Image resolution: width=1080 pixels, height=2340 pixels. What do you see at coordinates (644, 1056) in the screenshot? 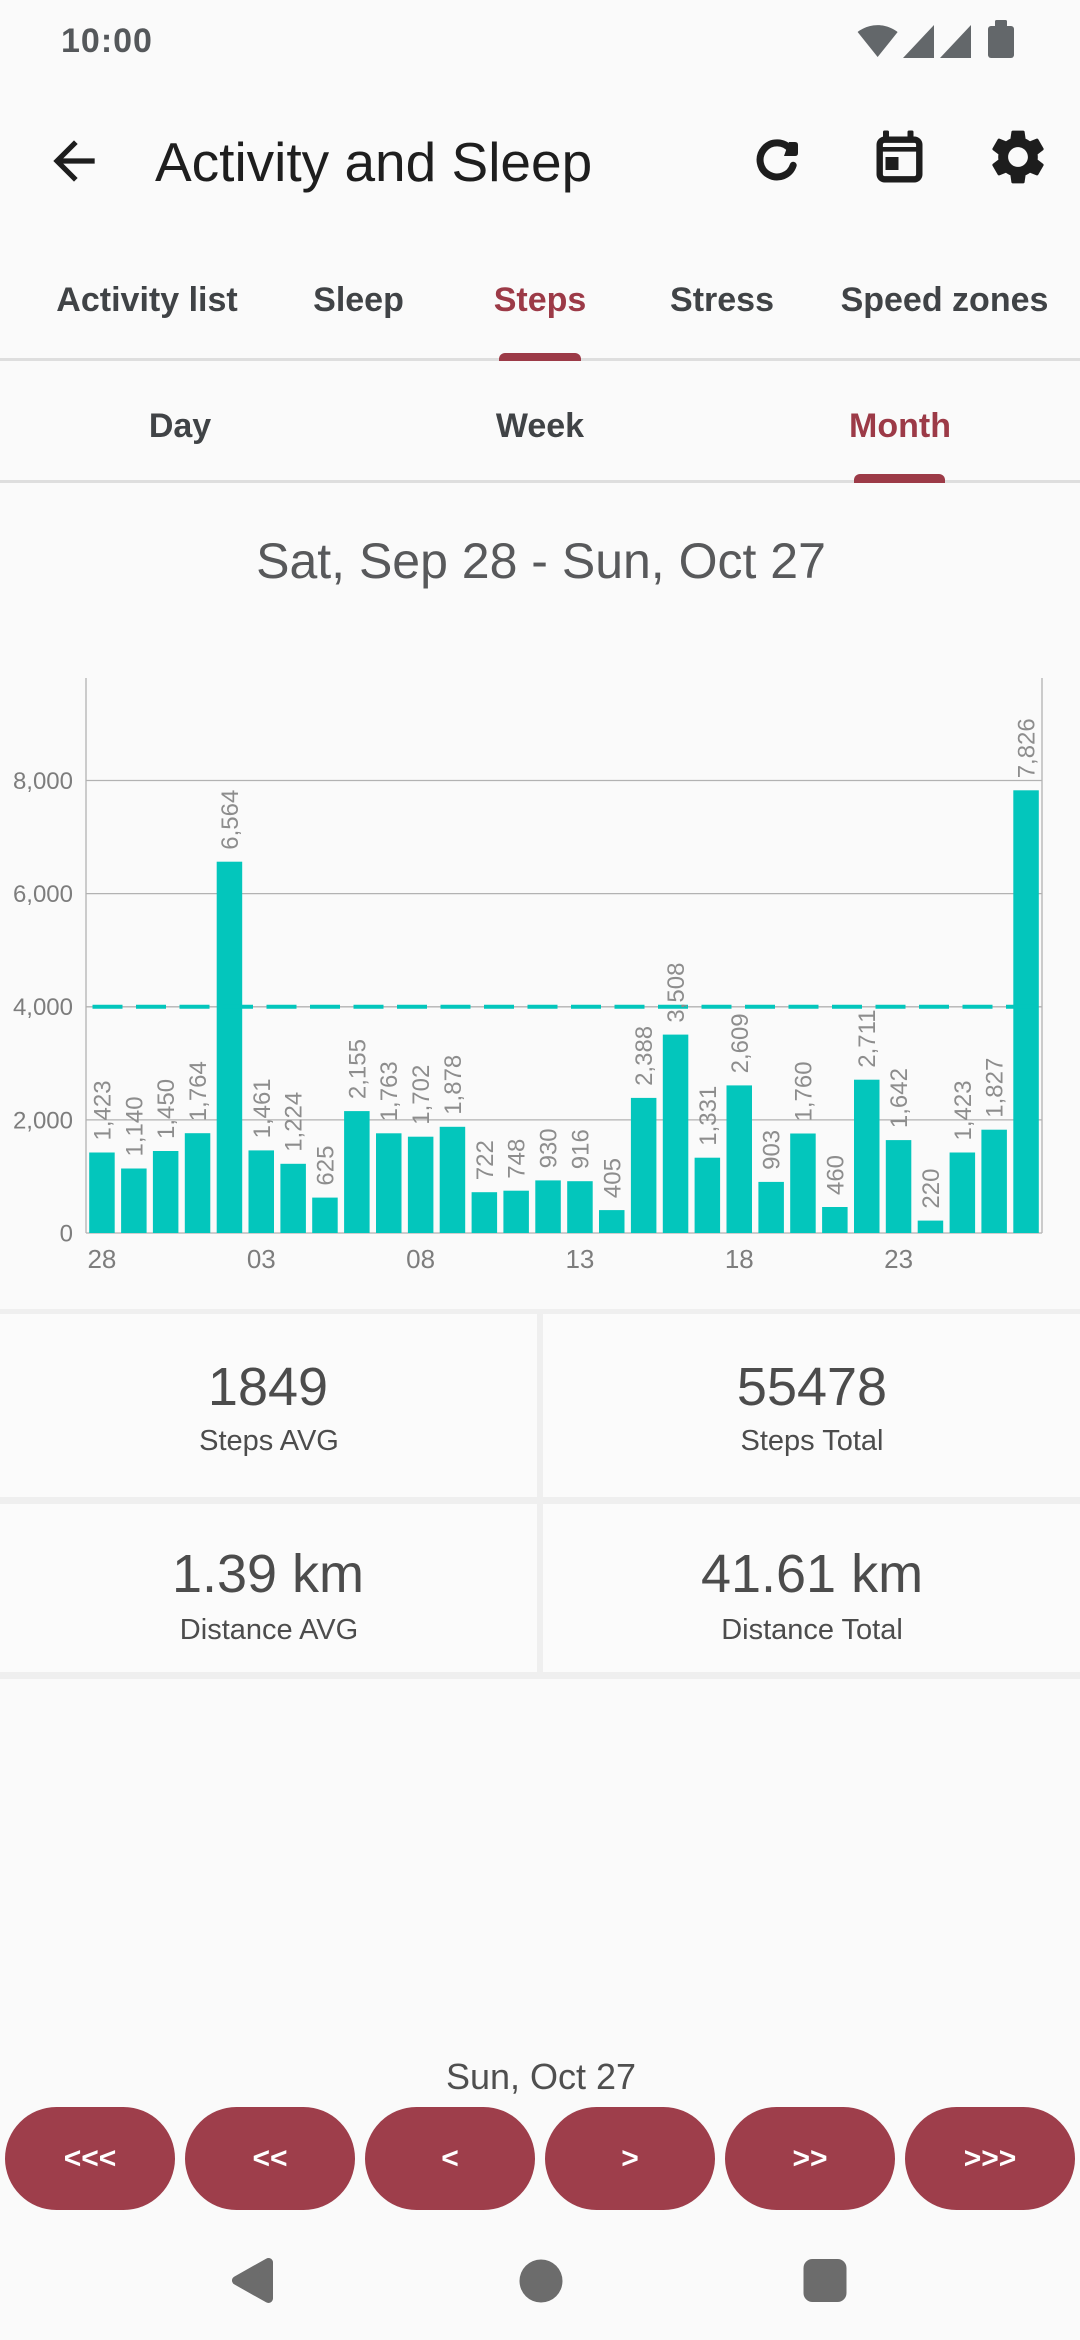
I see `svg-text: 2,388` at bounding box center [644, 1056].